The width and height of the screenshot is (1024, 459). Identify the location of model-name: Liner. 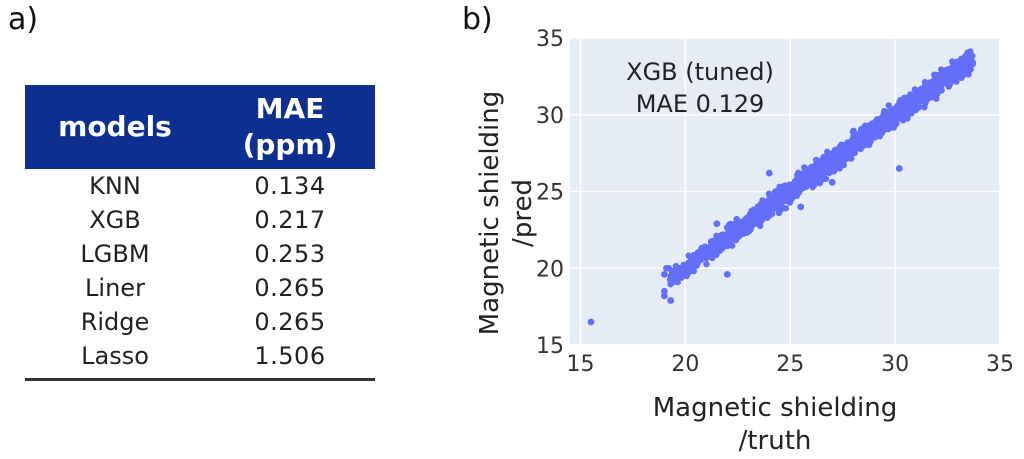
(115, 288).